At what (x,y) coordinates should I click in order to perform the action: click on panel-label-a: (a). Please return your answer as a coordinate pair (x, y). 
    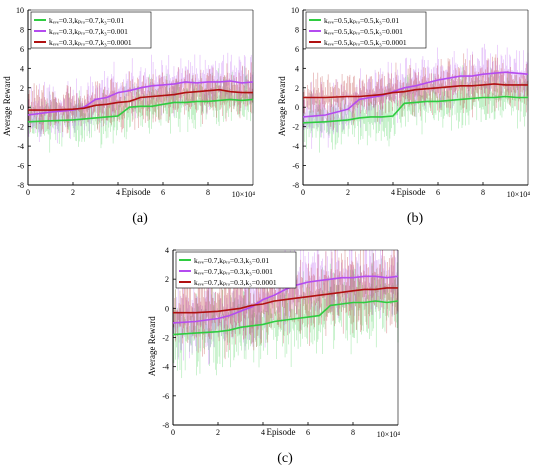
    Looking at the image, I should click on (140, 218).